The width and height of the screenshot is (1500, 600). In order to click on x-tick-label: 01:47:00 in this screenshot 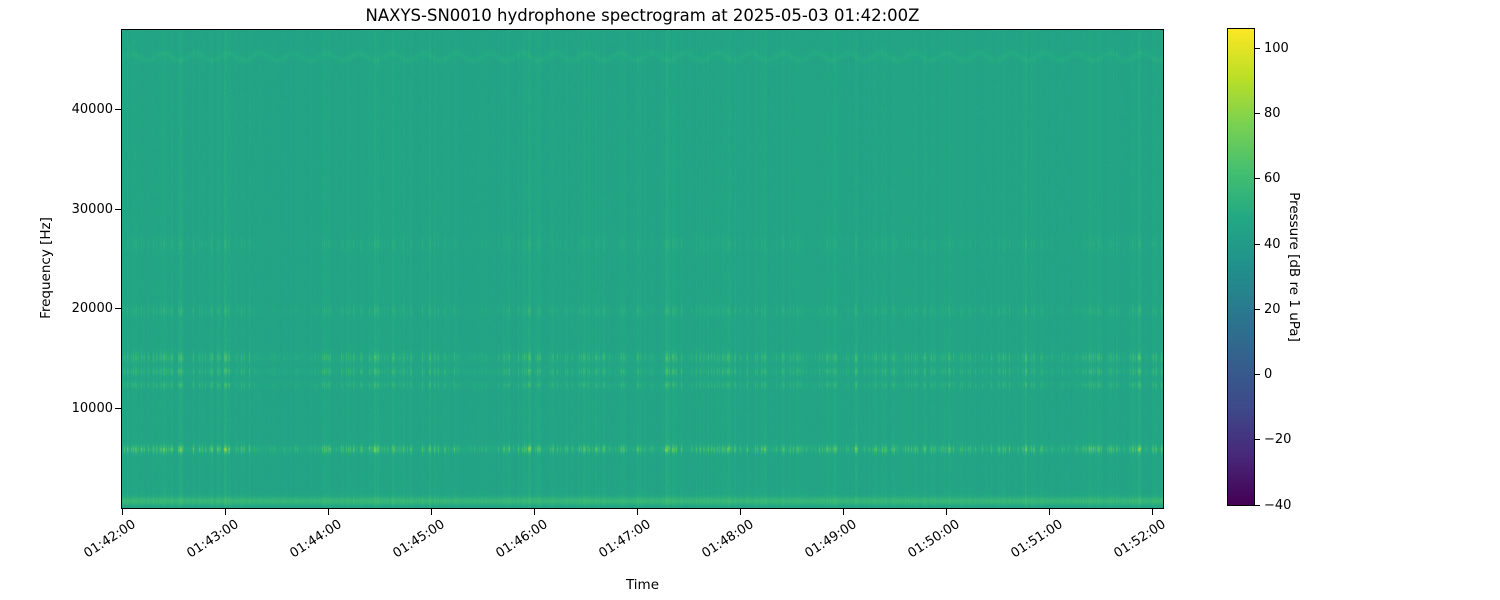, I will do `click(625, 539)`.